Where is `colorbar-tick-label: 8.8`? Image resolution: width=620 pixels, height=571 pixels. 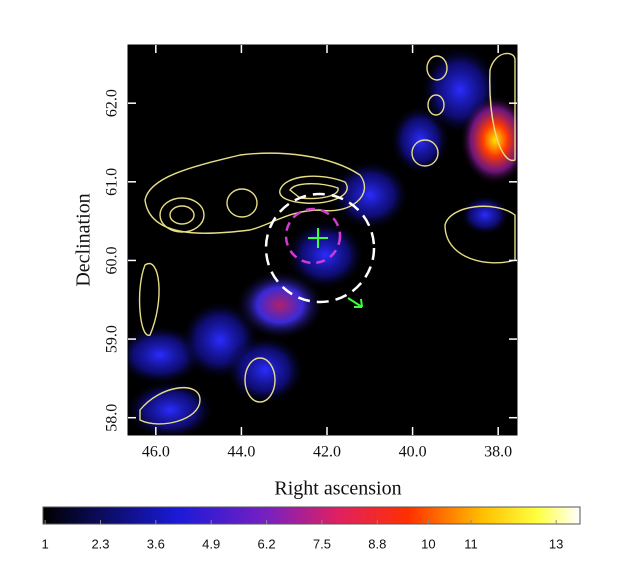 colorbar-tick-label: 8.8 is located at coordinates (377, 543).